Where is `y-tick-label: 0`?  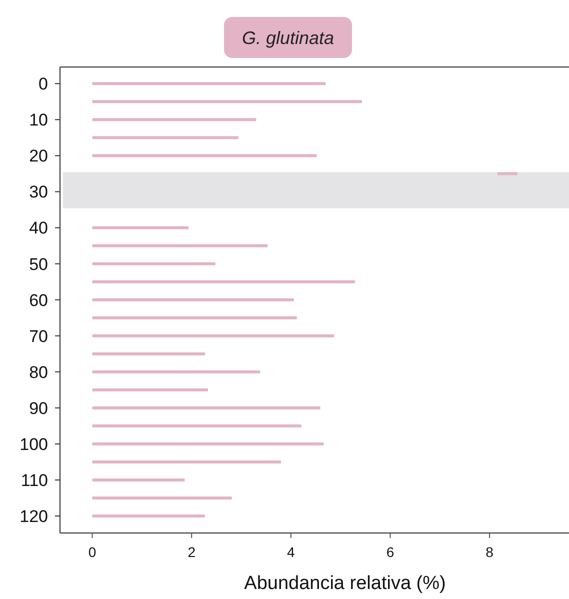
y-tick-label: 0 is located at coordinates (43, 84).